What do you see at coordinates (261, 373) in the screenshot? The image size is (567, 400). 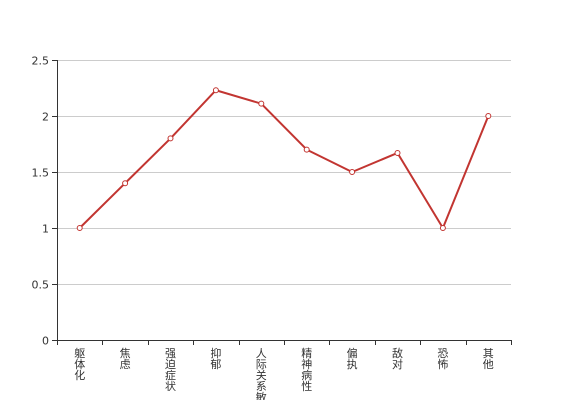 I see `x-category-label: 人际关系敏感` at bounding box center [261, 373].